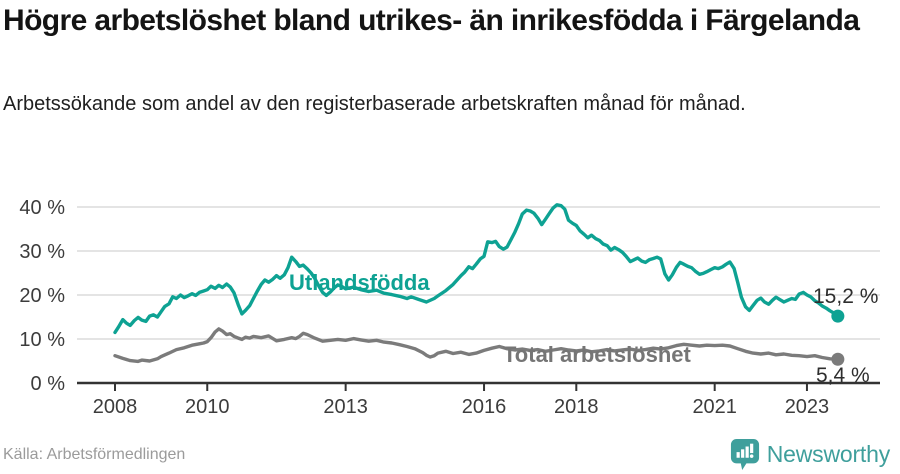 This screenshot has width=900, height=474. What do you see at coordinates (115, 407) in the screenshot?
I see `x-tick-label: 2008` at bounding box center [115, 407].